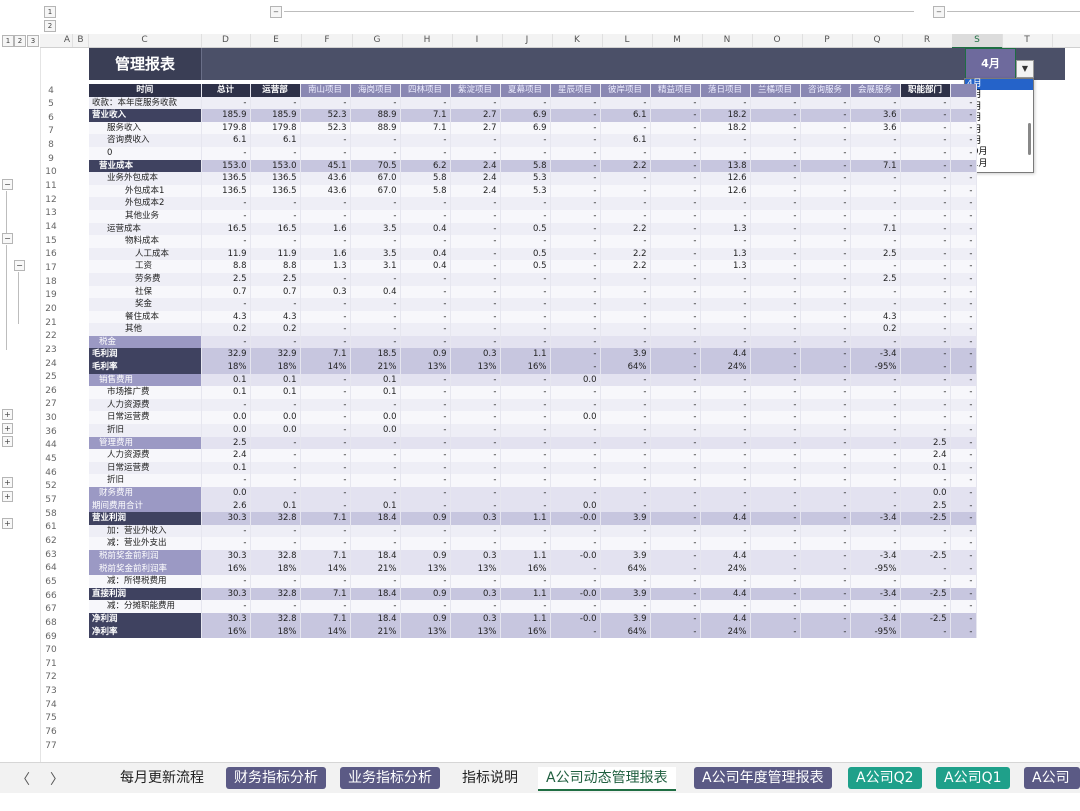 The width and height of the screenshot is (1080, 811). I want to click on row-number: 71, so click(51, 663).